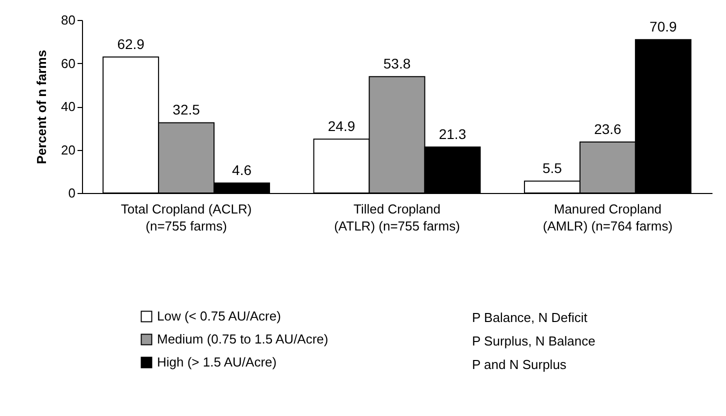 This screenshot has width=726, height=416. What do you see at coordinates (452, 134) in the screenshot?
I see `data-label: 21.3` at bounding box center [452, 134].